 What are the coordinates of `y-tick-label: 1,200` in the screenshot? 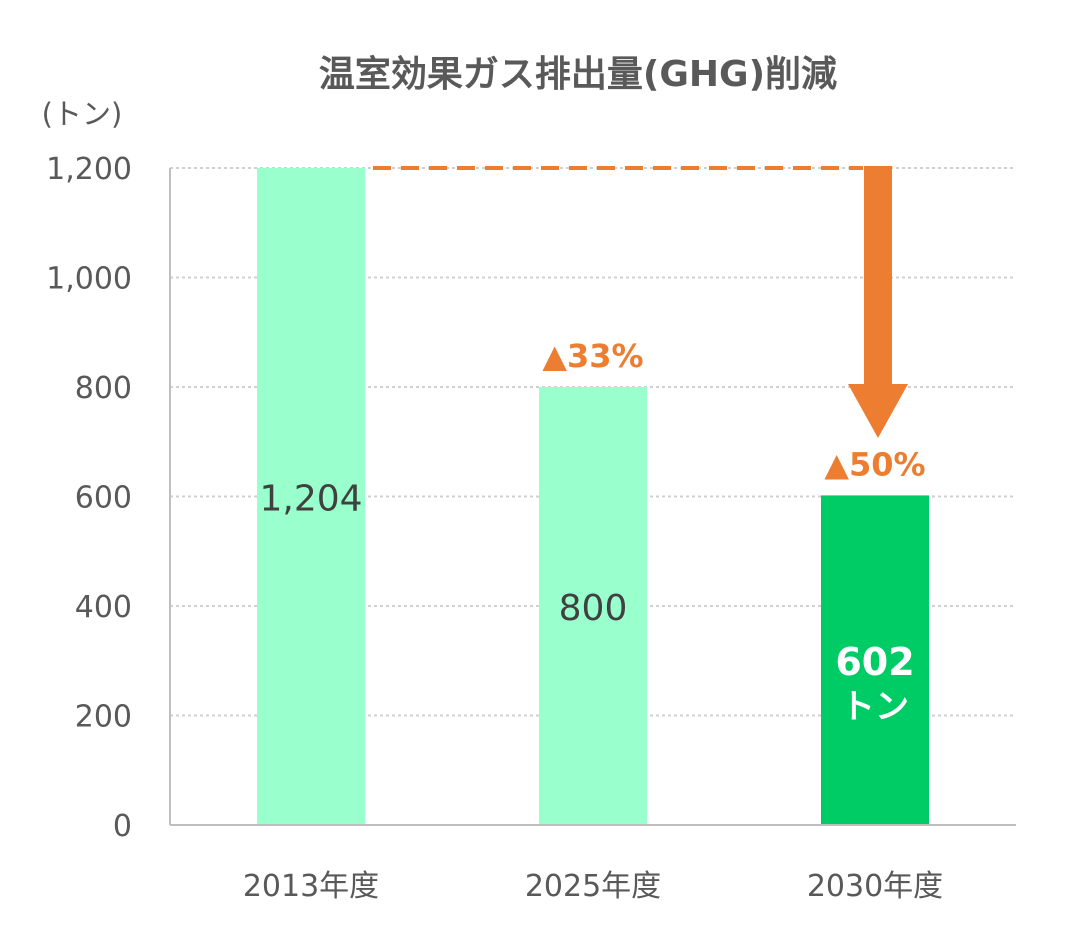 It's located at (89, 169).